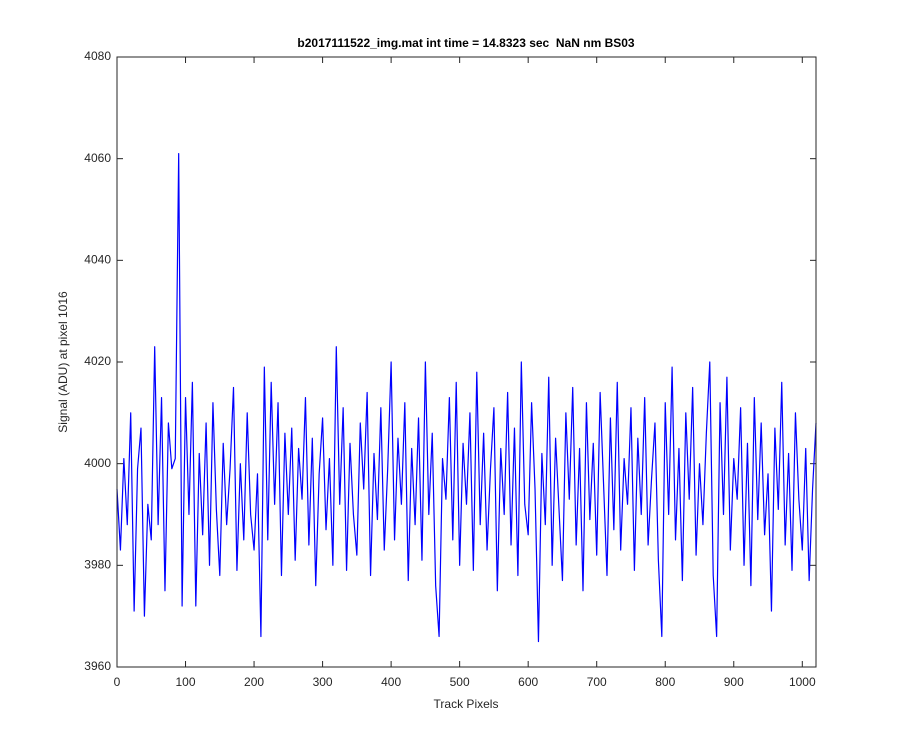  Describe the element at coordinates (323, 682) in the screenshot. I see `x-tick-label: 300` at that location.